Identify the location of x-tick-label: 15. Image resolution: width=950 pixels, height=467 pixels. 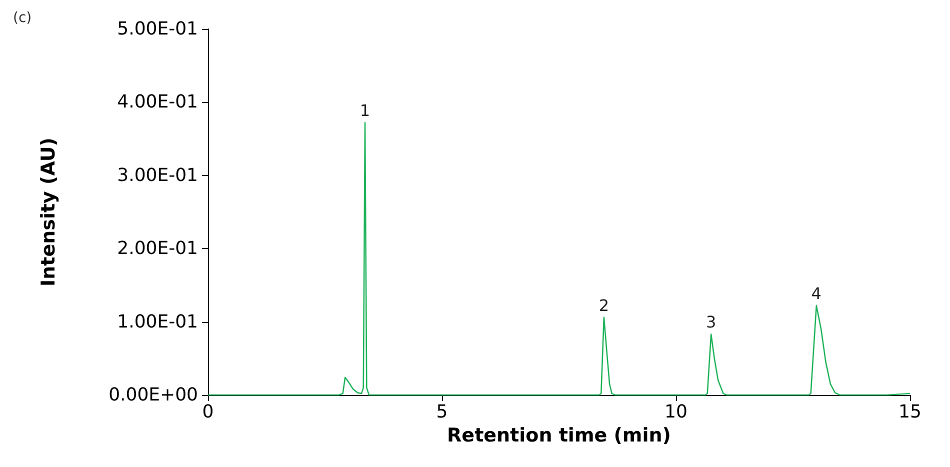
(910, 412).